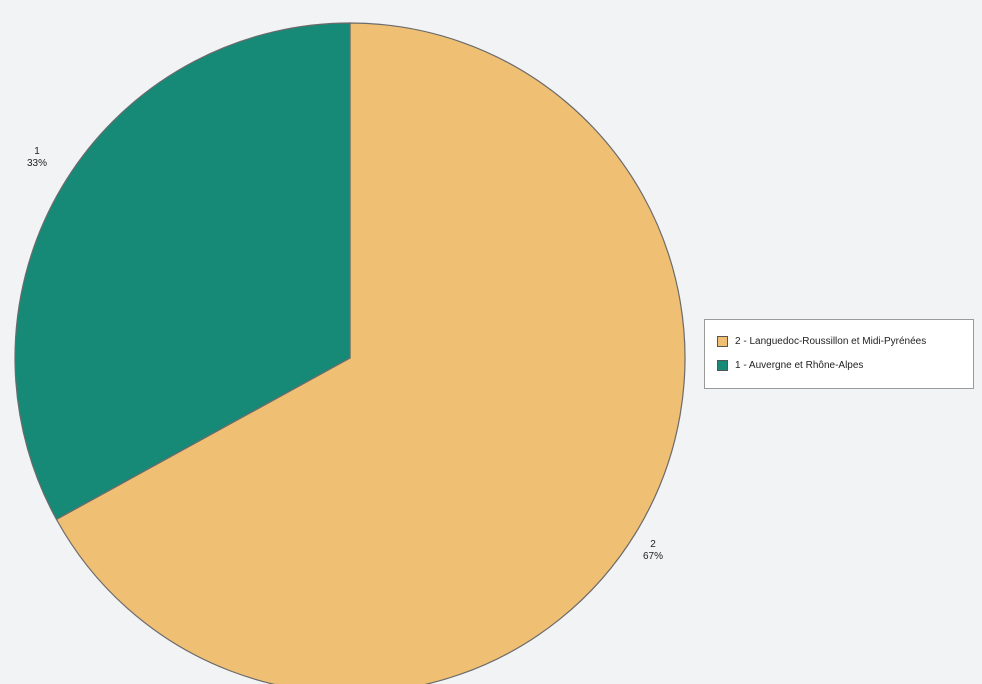 The width and height of the screenshot is (982, 684). What do you see at coordinates (799, 365) in the screenshot?
I see `legend-label-slice-1: 1 - Auvergne et Rhône-Alpes` at bounding box center [799, 365].